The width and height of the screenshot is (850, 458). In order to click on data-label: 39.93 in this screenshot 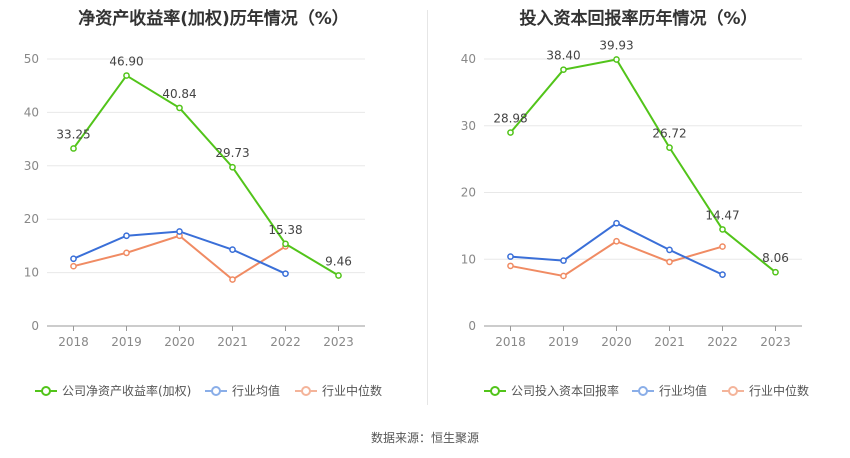, I will do `click(616, 45)`.